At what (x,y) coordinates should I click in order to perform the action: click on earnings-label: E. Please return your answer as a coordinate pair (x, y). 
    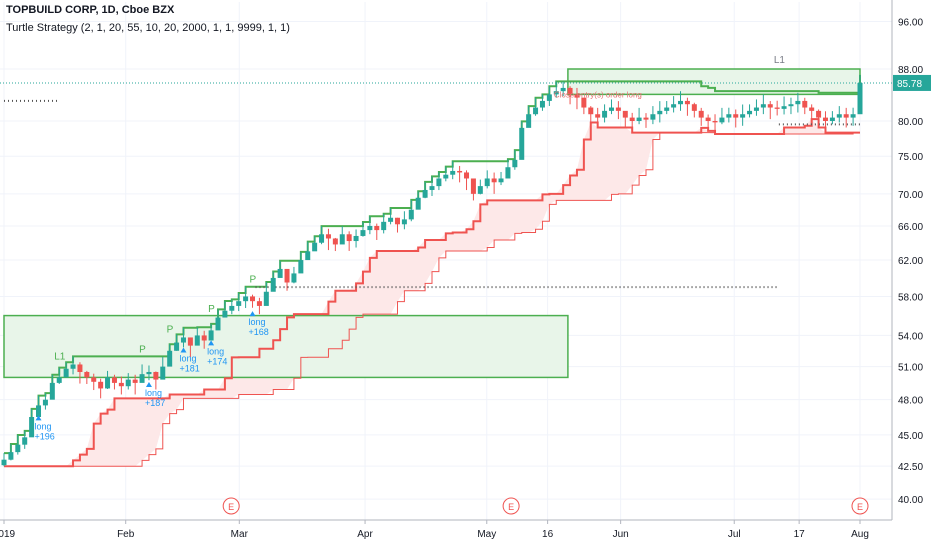
    Looking at the image, I should click on (860, 507).